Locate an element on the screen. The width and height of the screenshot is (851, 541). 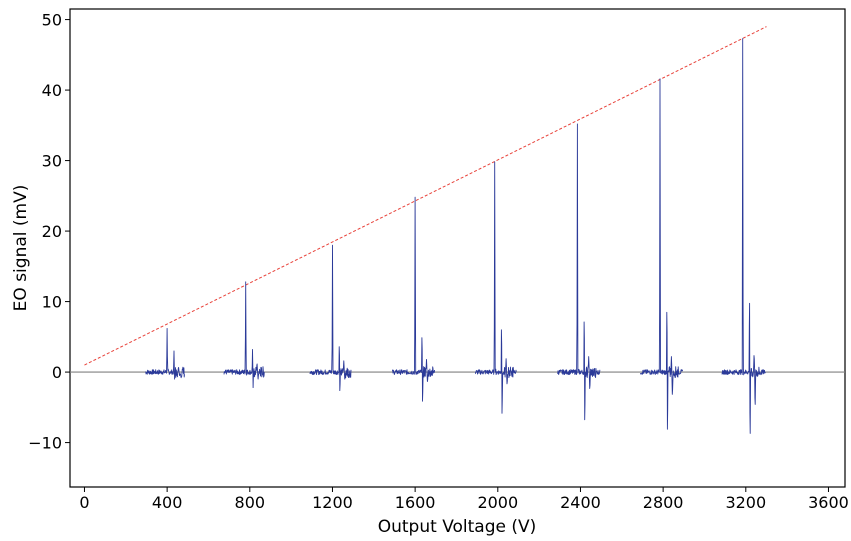
x-tick-label: 2400 is located at coordinates (580, 502).